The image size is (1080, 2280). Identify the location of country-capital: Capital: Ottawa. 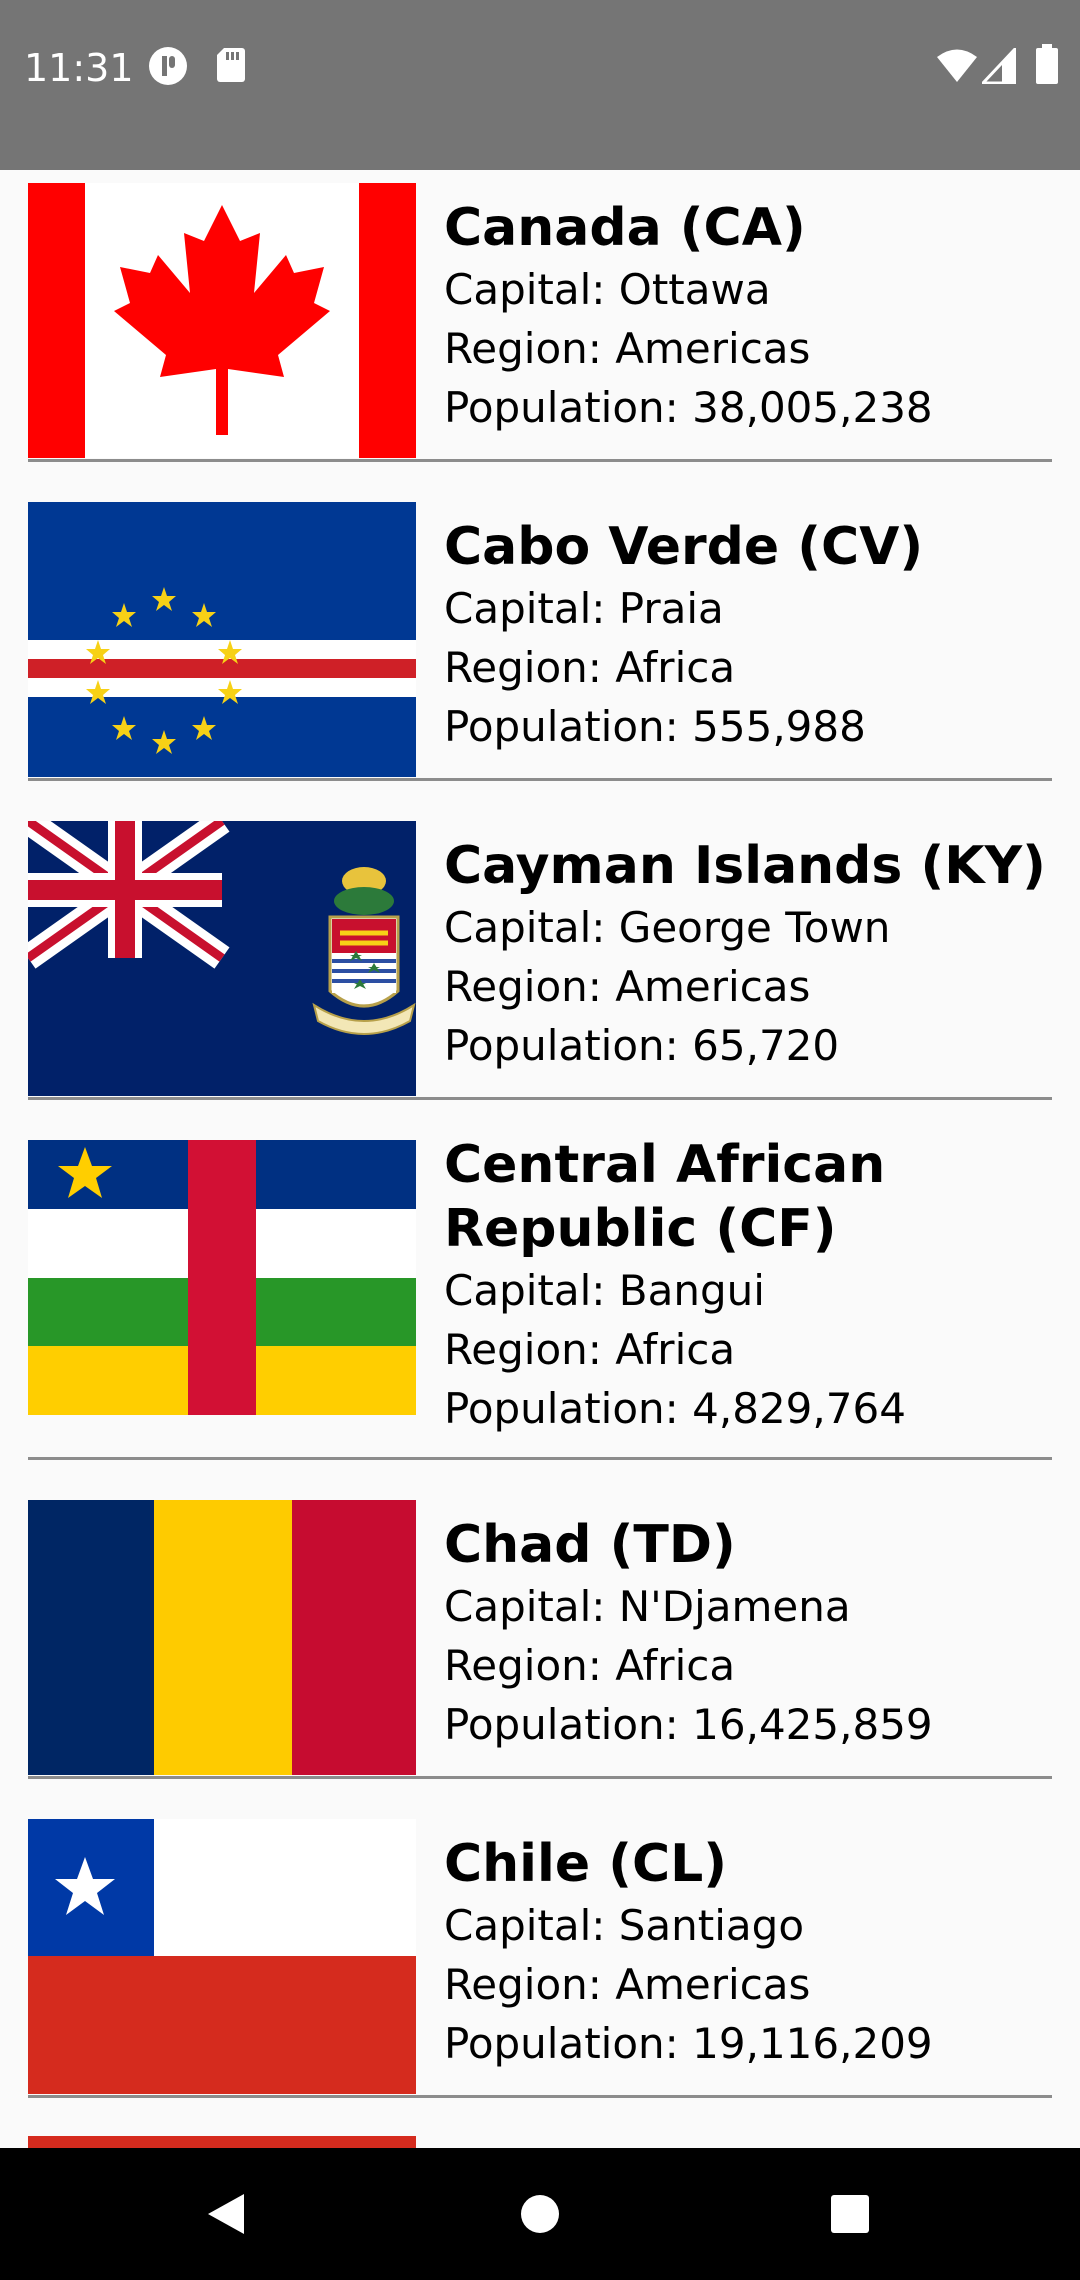
(607, 289).